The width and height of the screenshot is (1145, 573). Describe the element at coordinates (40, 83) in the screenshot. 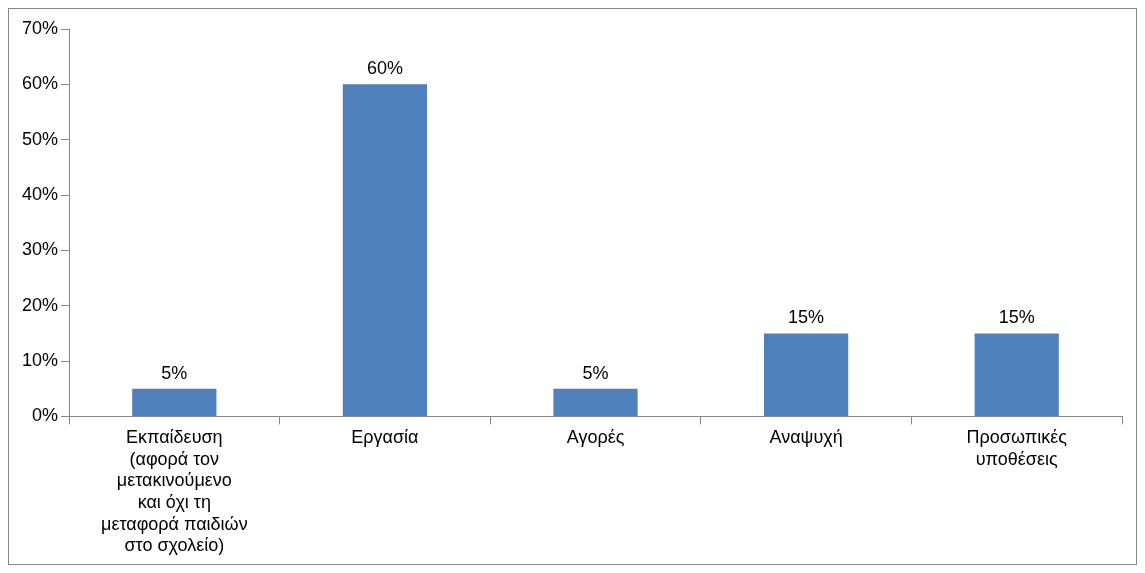

I see `y-tick-label: 60%` at that location.